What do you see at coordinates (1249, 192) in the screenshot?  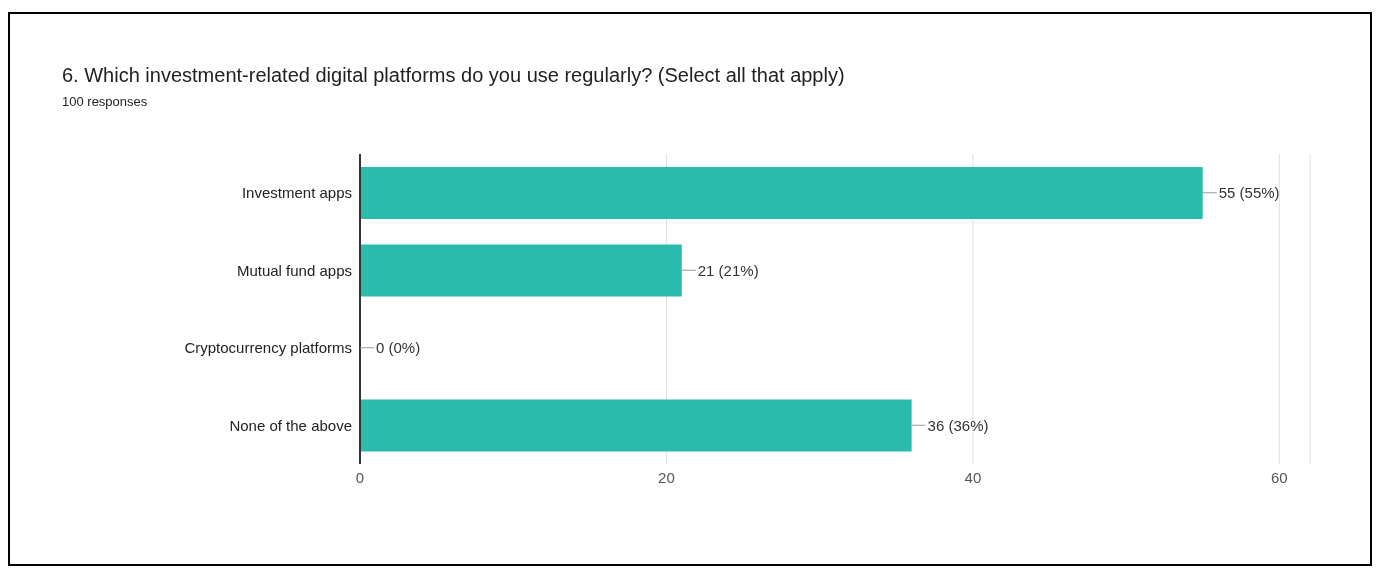 I see `data-label: 55 (55%)` at bounding box center [1249, 192].